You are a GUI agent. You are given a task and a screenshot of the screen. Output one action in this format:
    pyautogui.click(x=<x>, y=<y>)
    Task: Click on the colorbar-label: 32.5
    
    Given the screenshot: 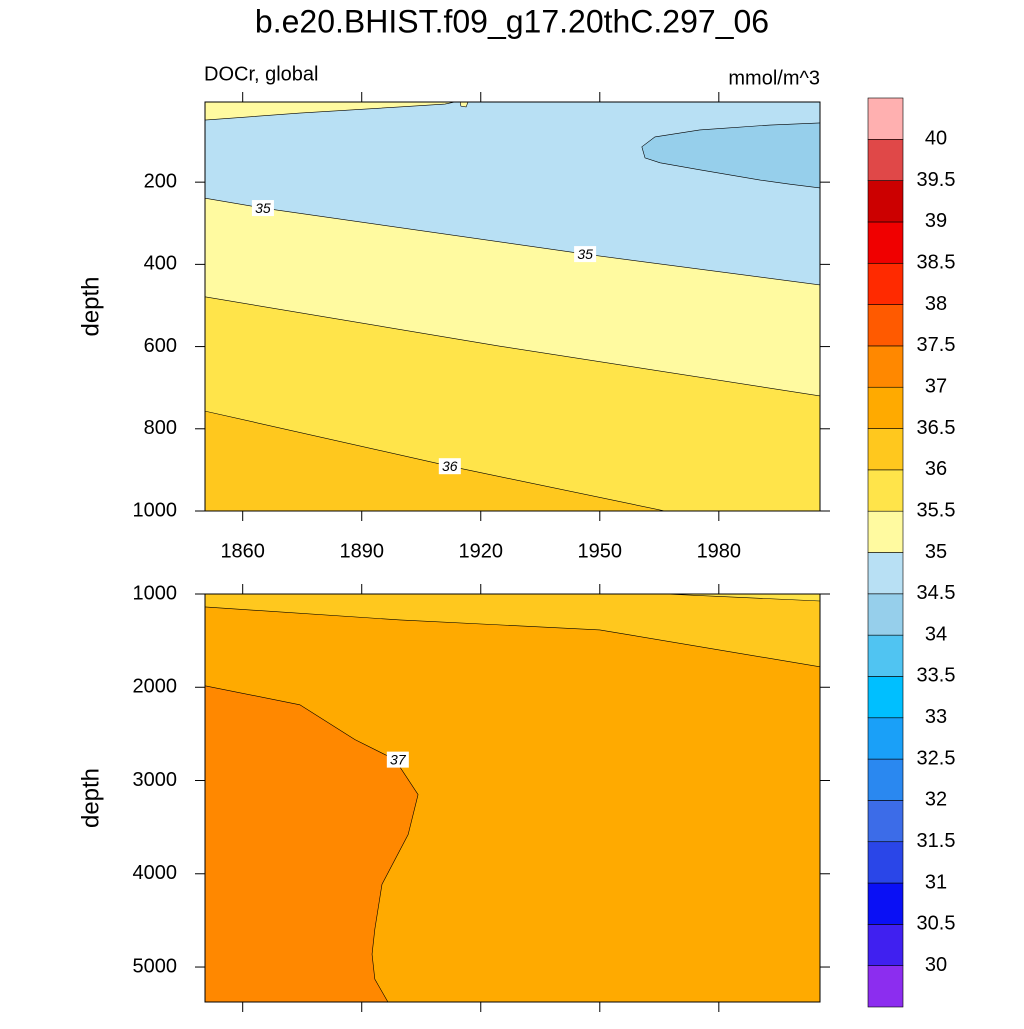 What is the action you would take?
    pyautogui.click(x=936, y=758)
    